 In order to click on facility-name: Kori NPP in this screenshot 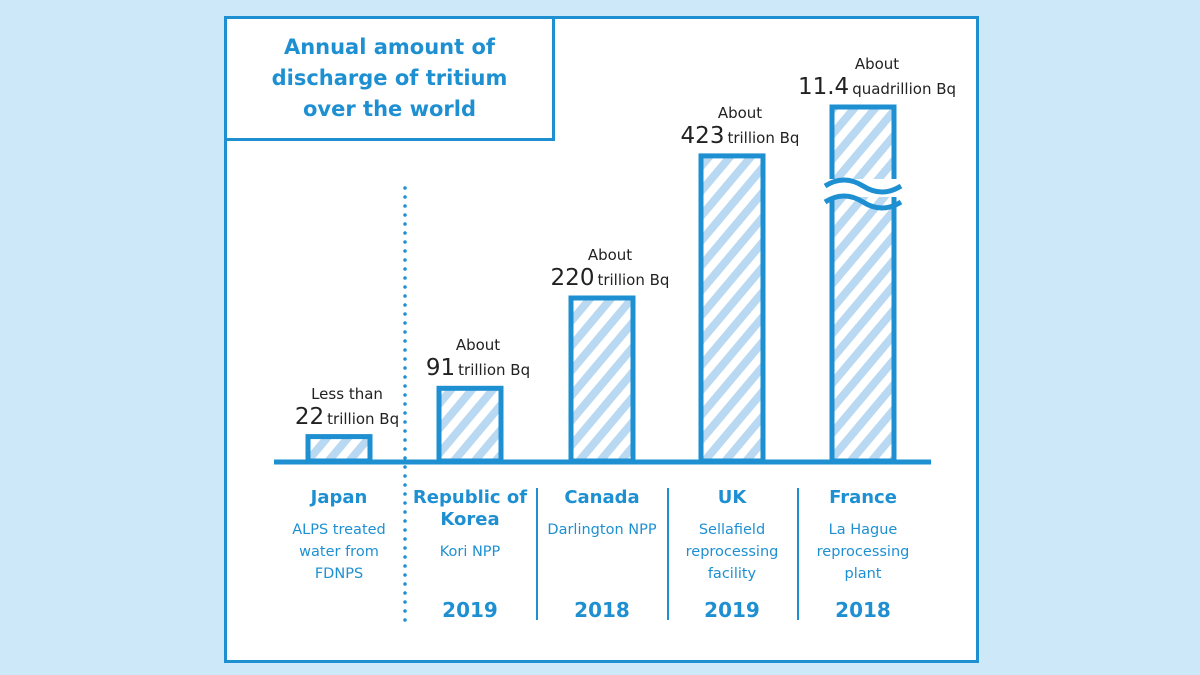, I will do `click(470, 552)`.